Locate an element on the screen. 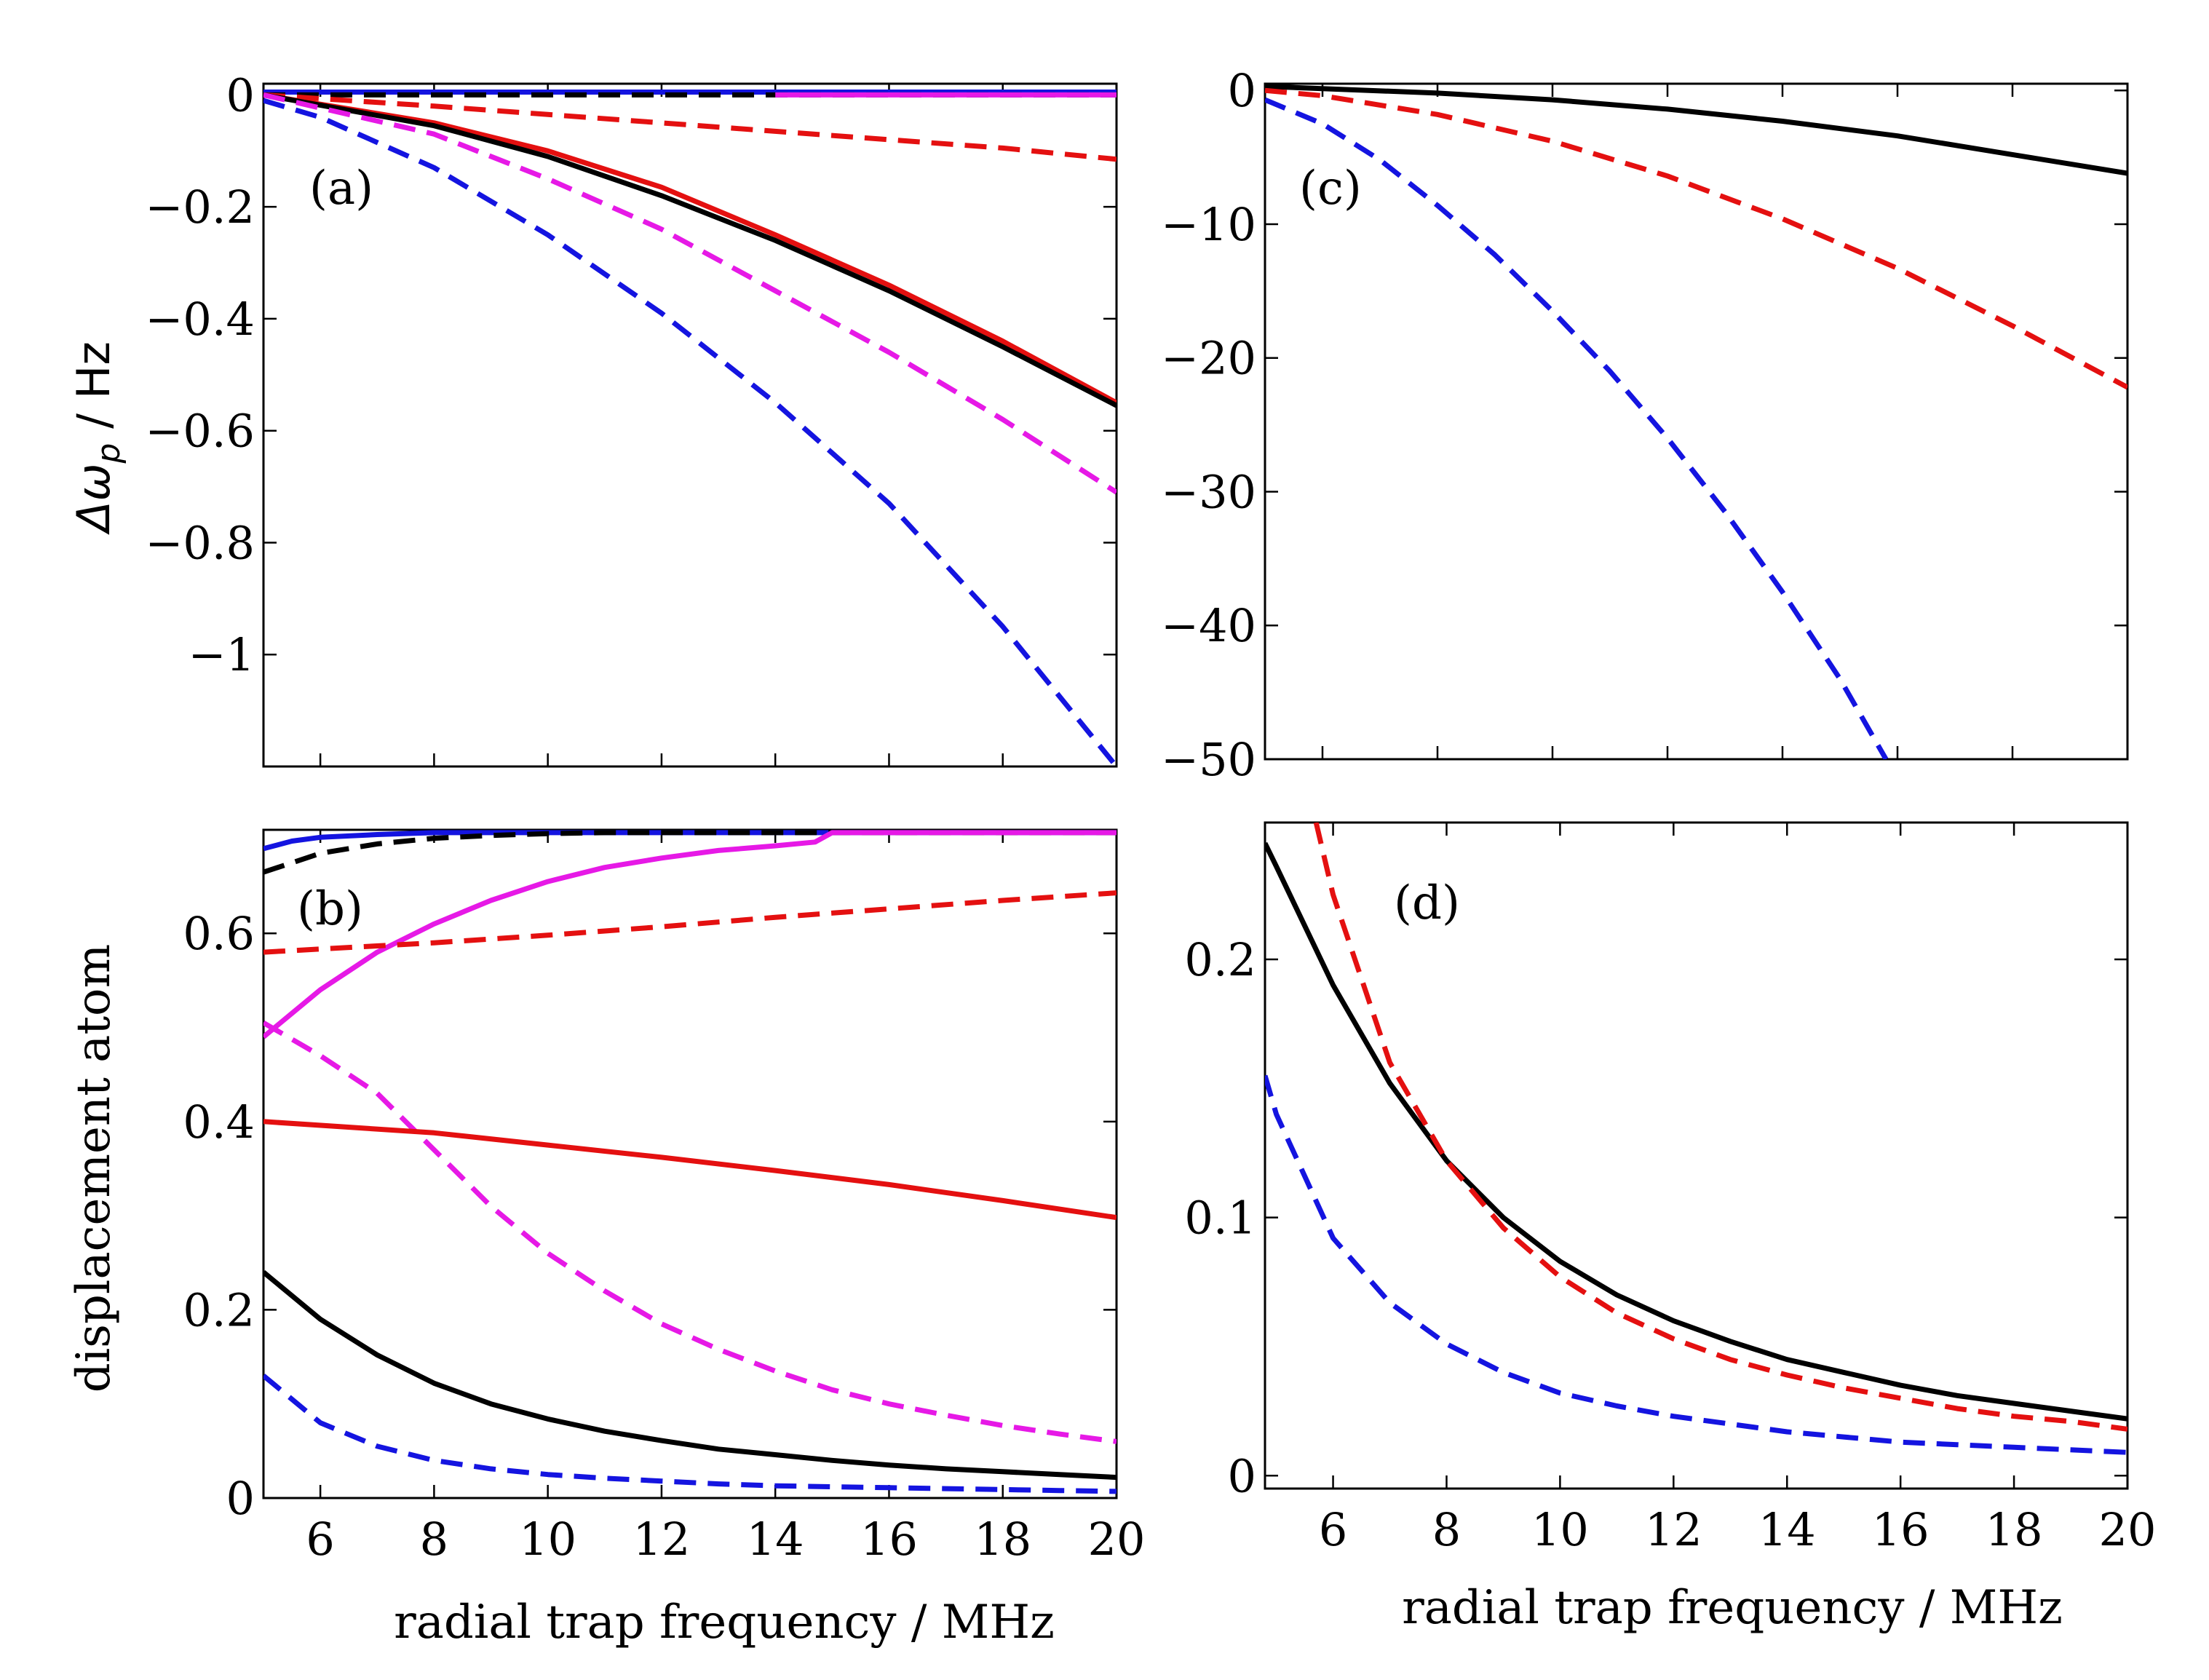  panel-a-tag: (a) is located at coordinates (341, 188).